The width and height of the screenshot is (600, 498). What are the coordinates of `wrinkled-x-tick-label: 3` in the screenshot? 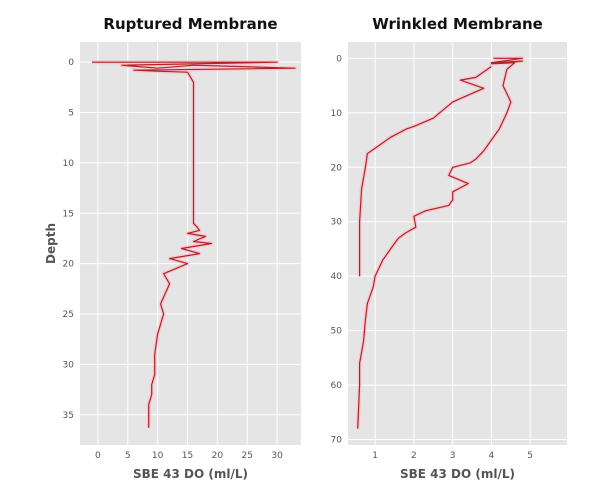 It's located at (453, 456).